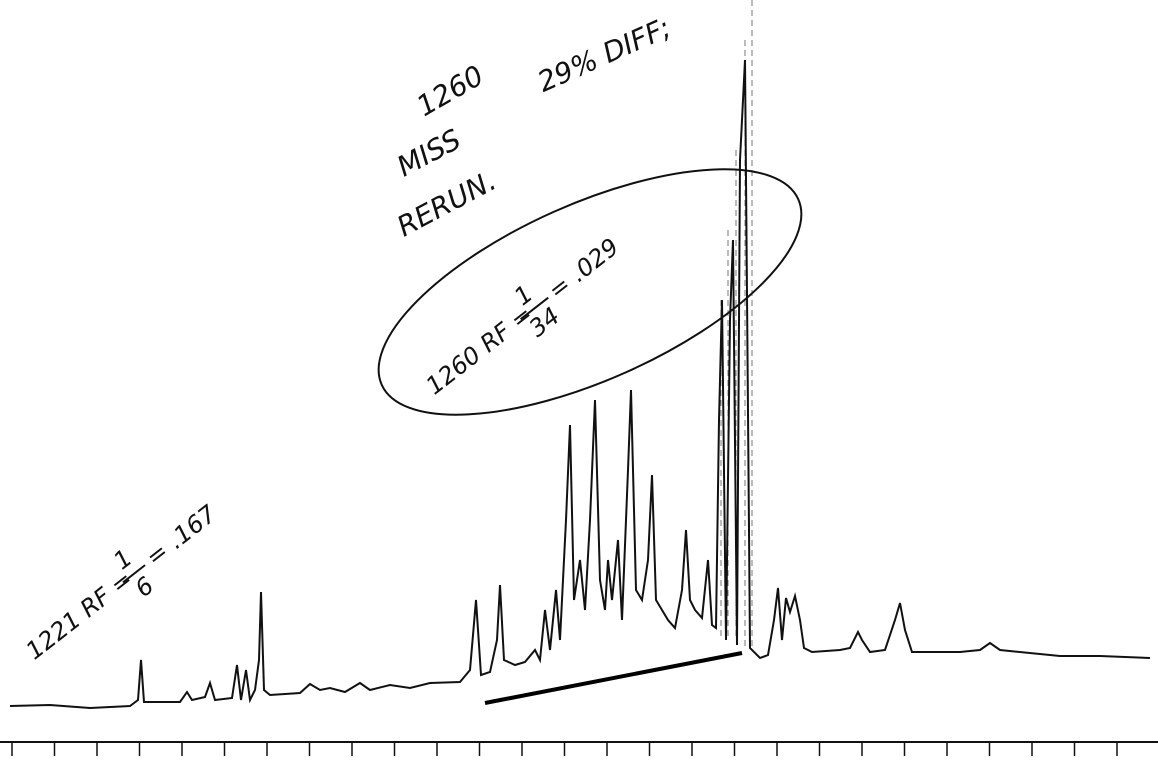  What do you see at coordinates (590, 292) in the screenshot?
I see `annotation-circle` at bounding box center [590, 292].